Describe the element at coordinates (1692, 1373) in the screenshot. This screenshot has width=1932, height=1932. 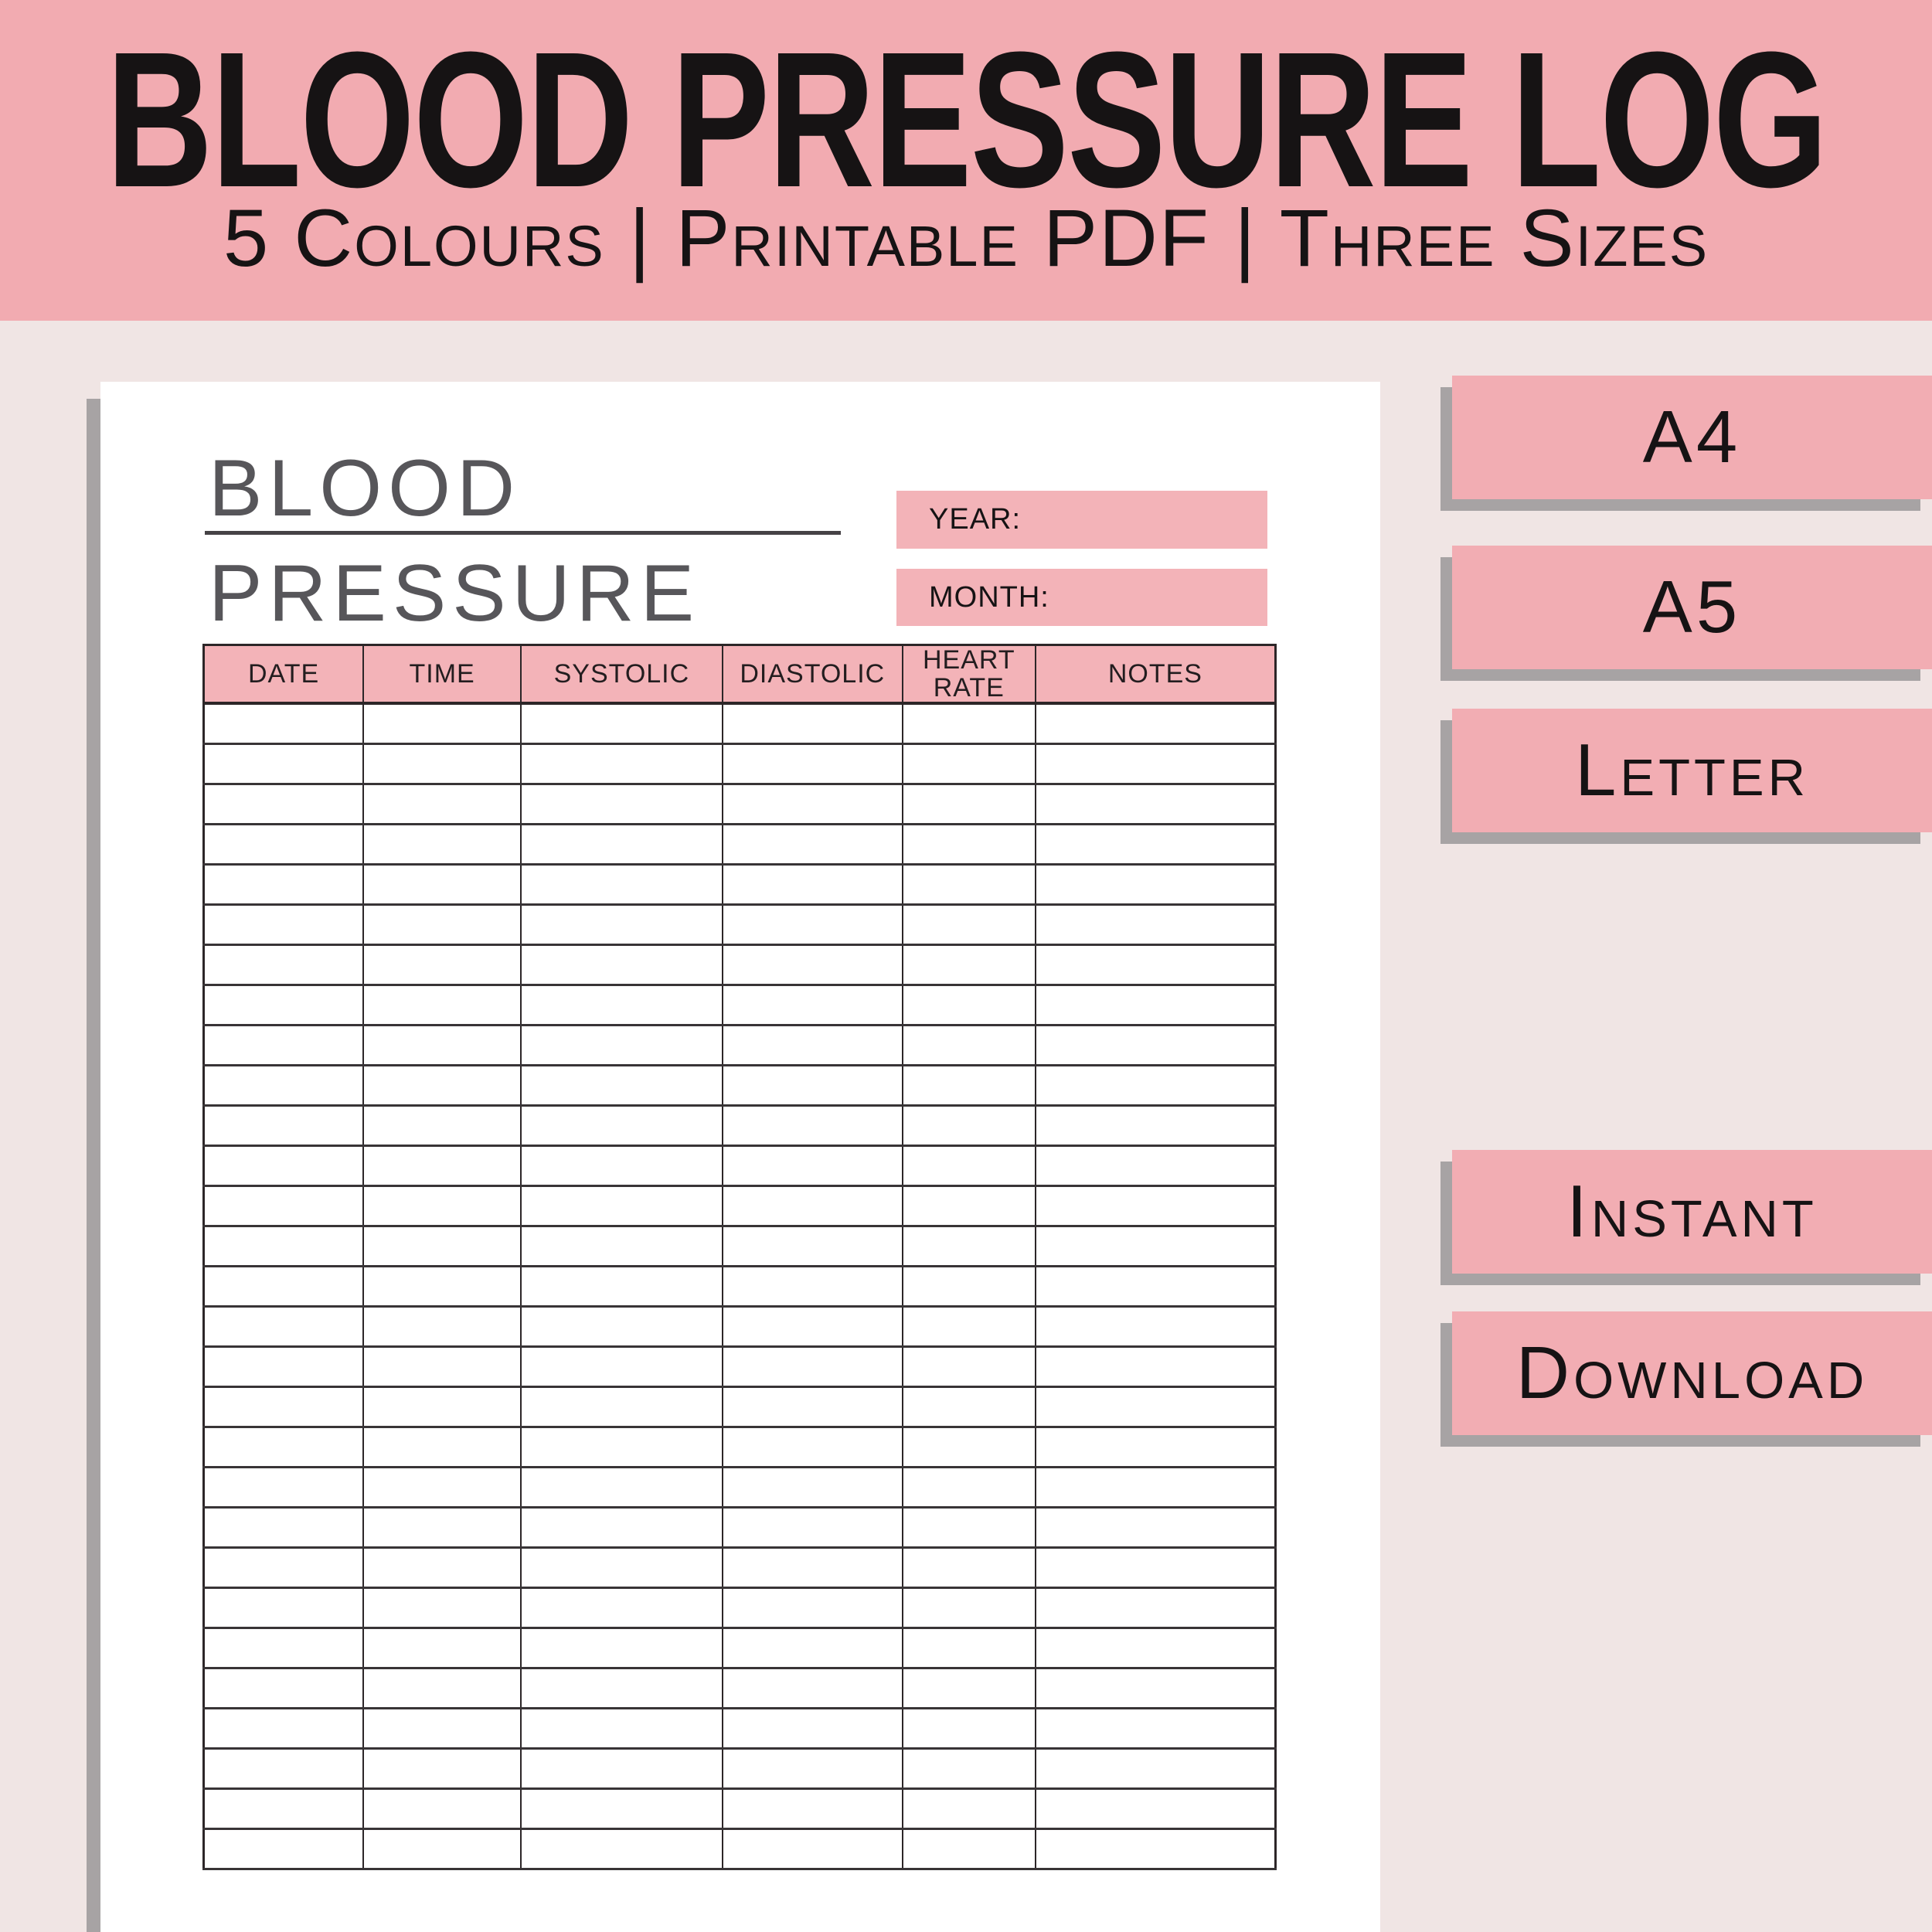
I see `delivery-button-download: Download` at that location.